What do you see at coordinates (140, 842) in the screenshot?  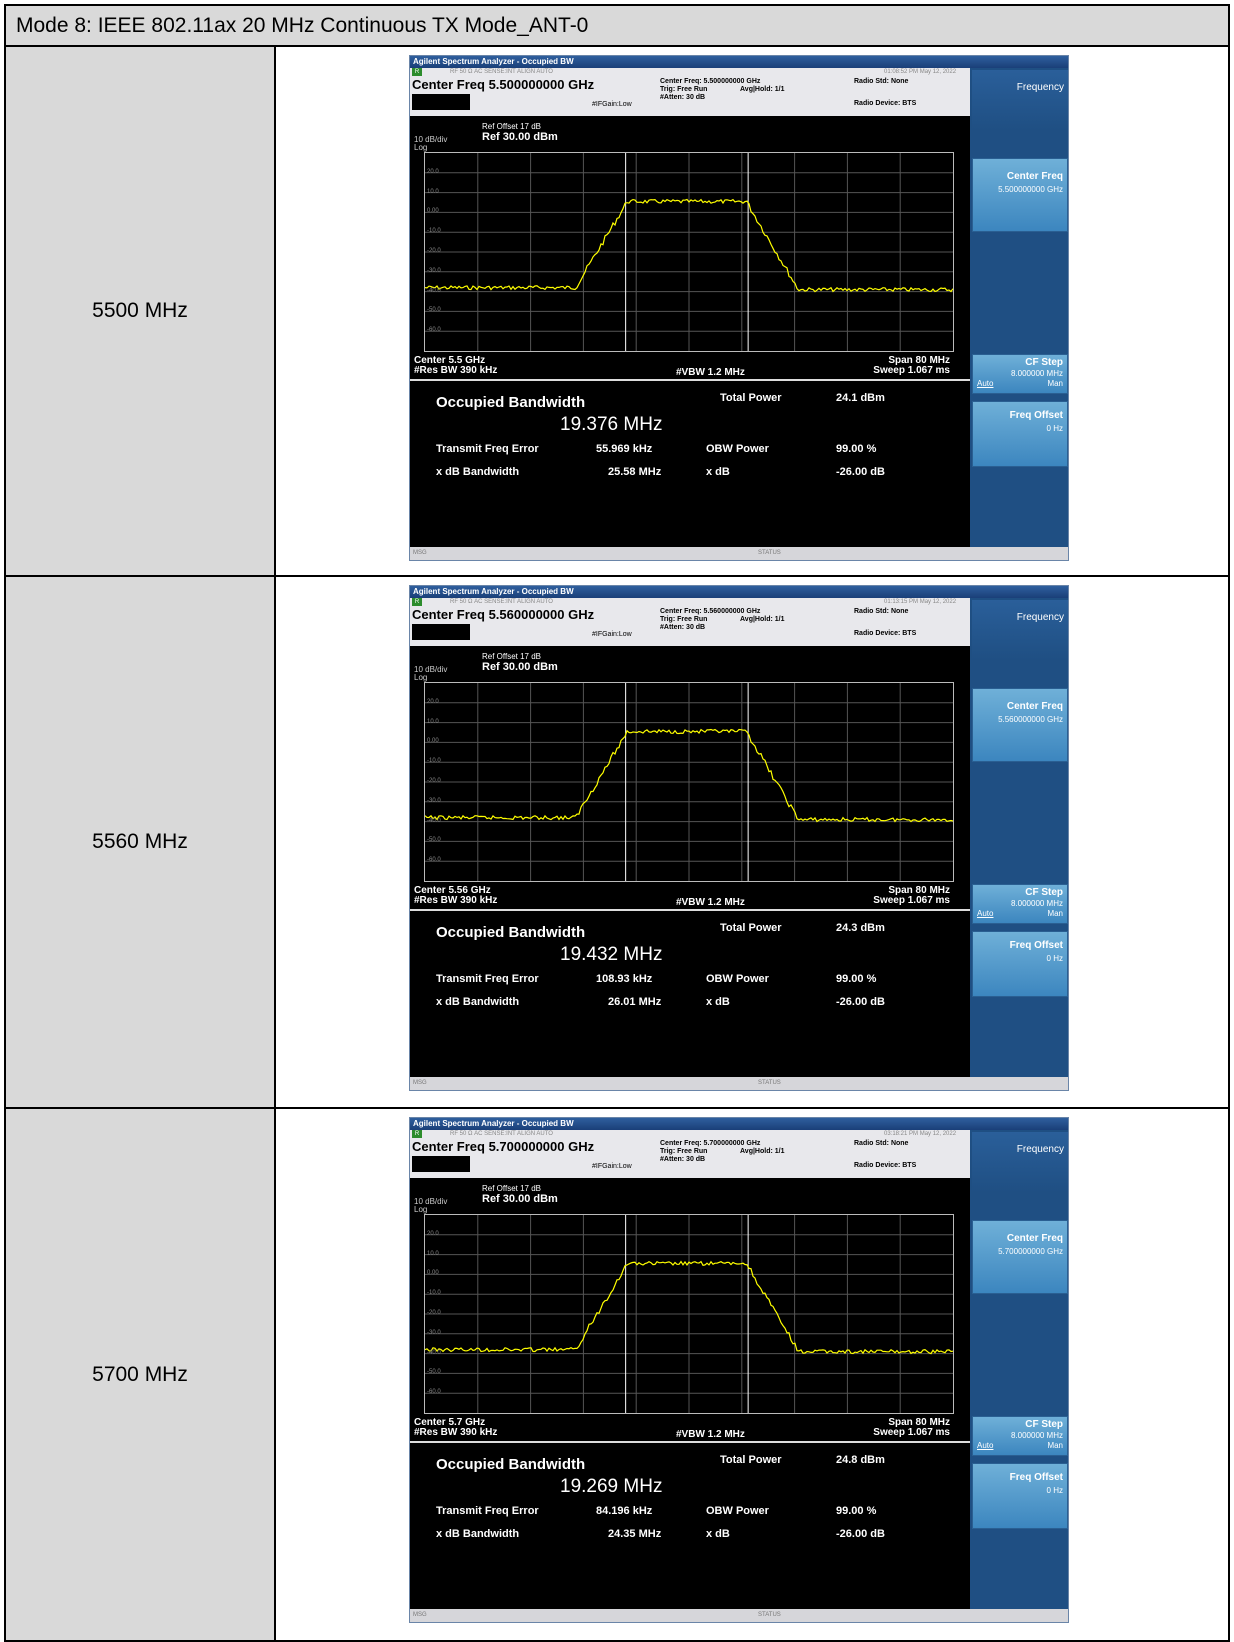 I see `frequency-label: 5560 MHz` at bounding box center [140, 842].